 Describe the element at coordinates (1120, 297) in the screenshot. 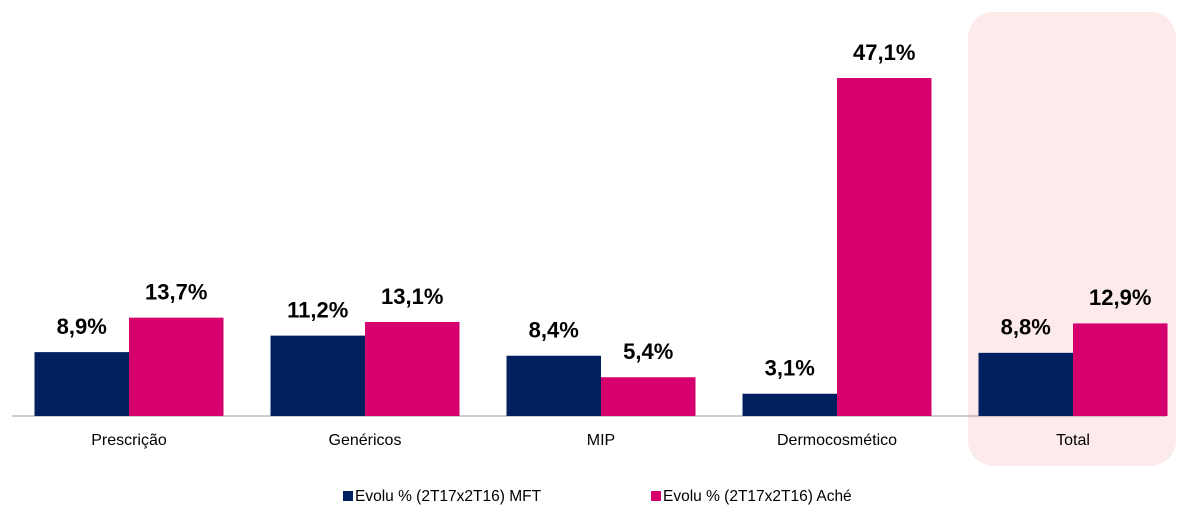

I see `data-label: 12,9%` at that location.